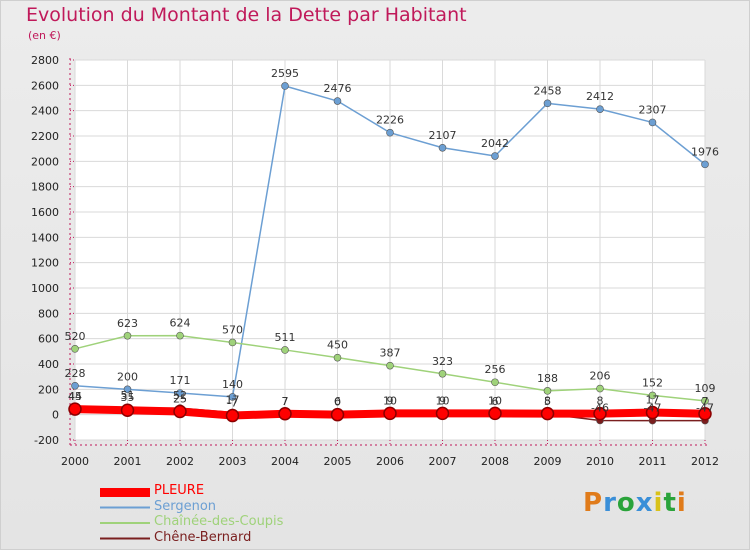  I want to click on y-tick-label: 0, so click(55, 415).